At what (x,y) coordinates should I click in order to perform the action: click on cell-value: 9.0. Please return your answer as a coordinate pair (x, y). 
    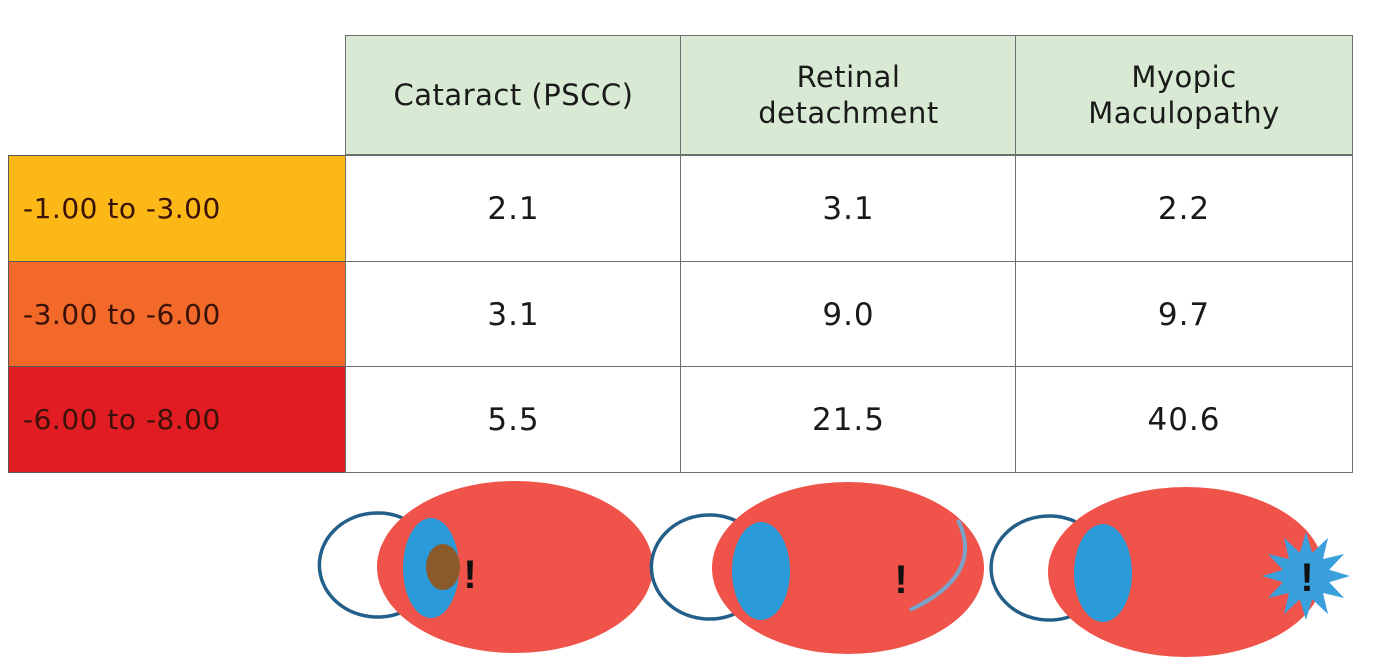
    Looking at the image, I should click on (848, 314).